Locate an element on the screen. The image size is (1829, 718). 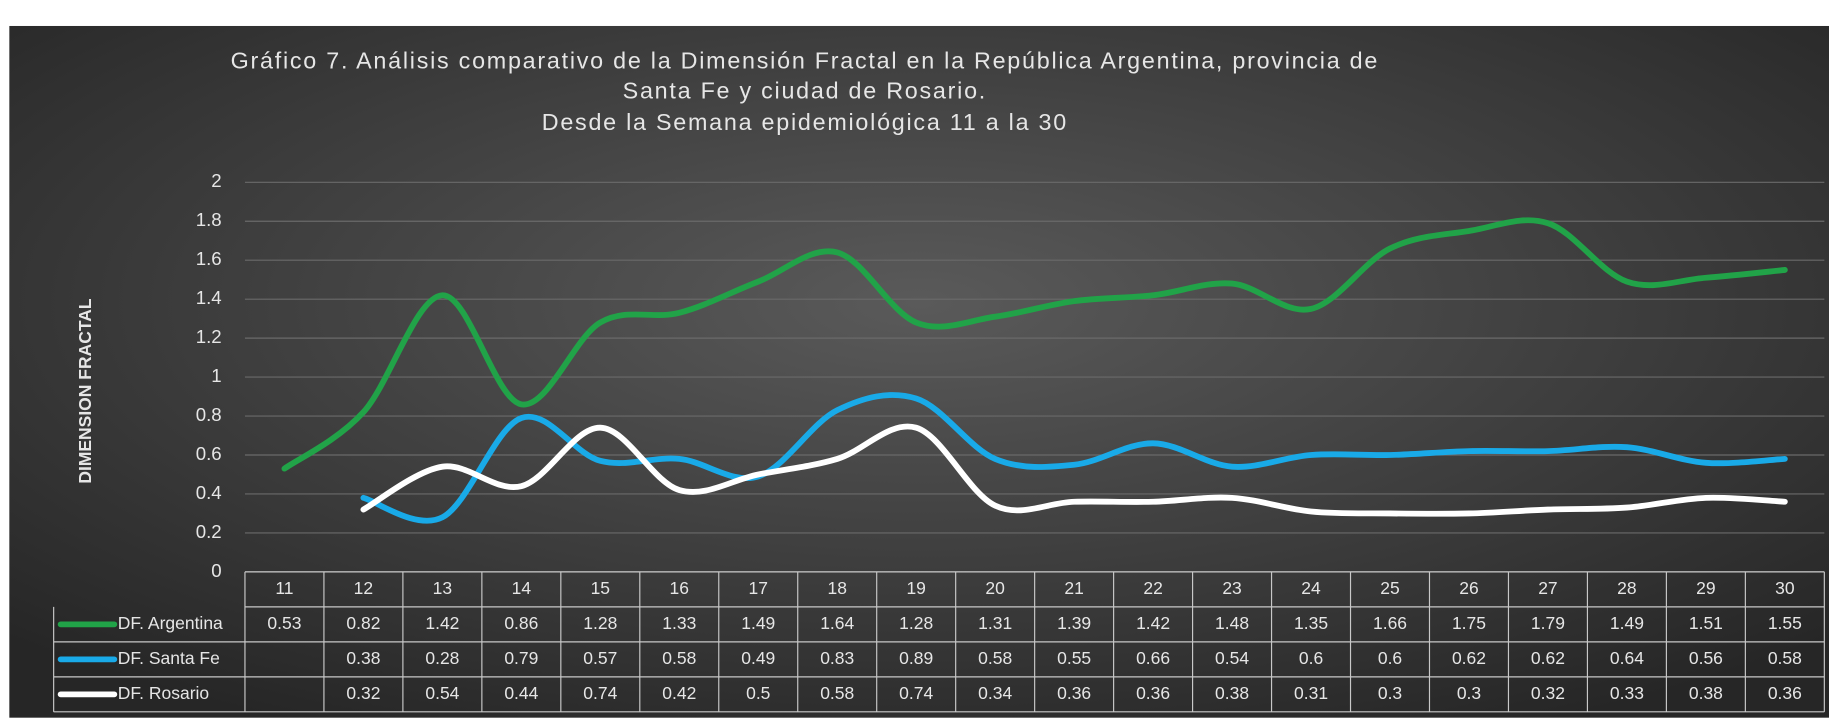
y-tick-label: 1.8 is located at coordinates (209, 219).